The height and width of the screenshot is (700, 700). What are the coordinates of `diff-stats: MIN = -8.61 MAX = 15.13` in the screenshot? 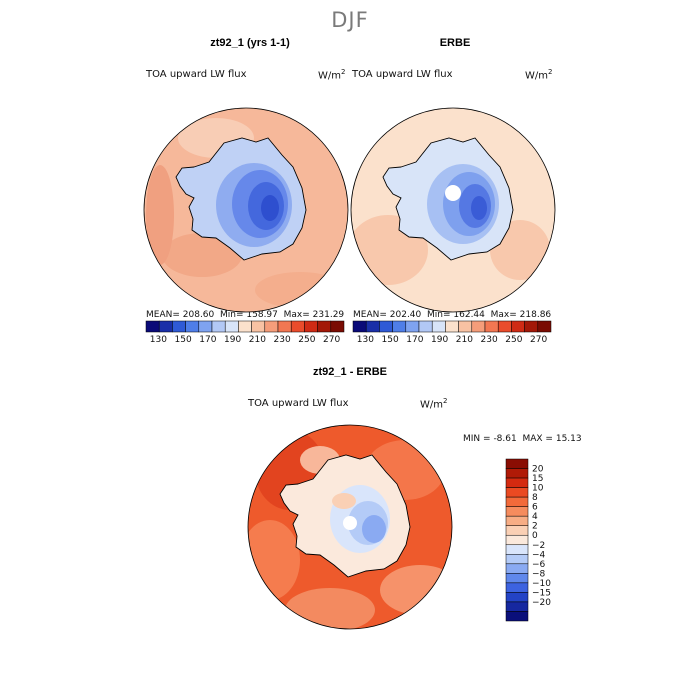 It's located at (522, 439).